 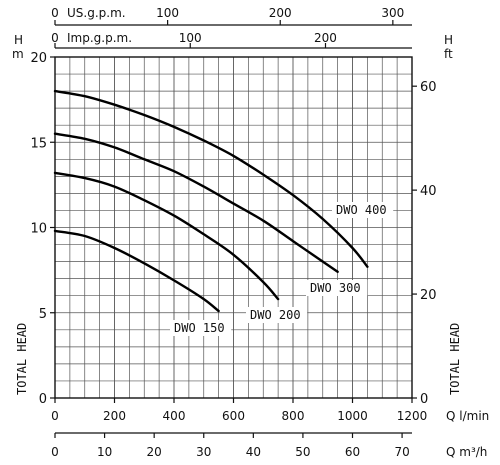 What do you see at coordinates (154, 452) in the screenshot?
I see `x-tick-label-m3h: 20` at bounding box center [154, 452].